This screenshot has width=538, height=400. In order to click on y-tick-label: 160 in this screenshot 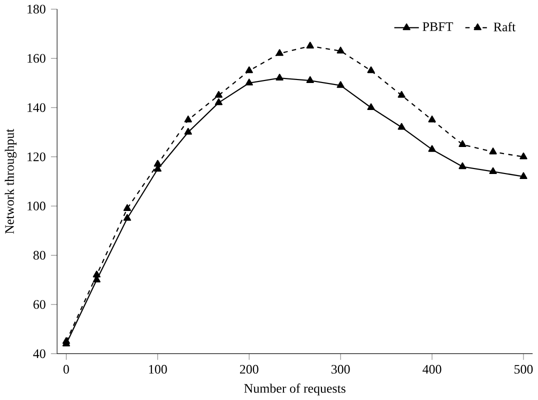, I will do `click(37, 58)`.